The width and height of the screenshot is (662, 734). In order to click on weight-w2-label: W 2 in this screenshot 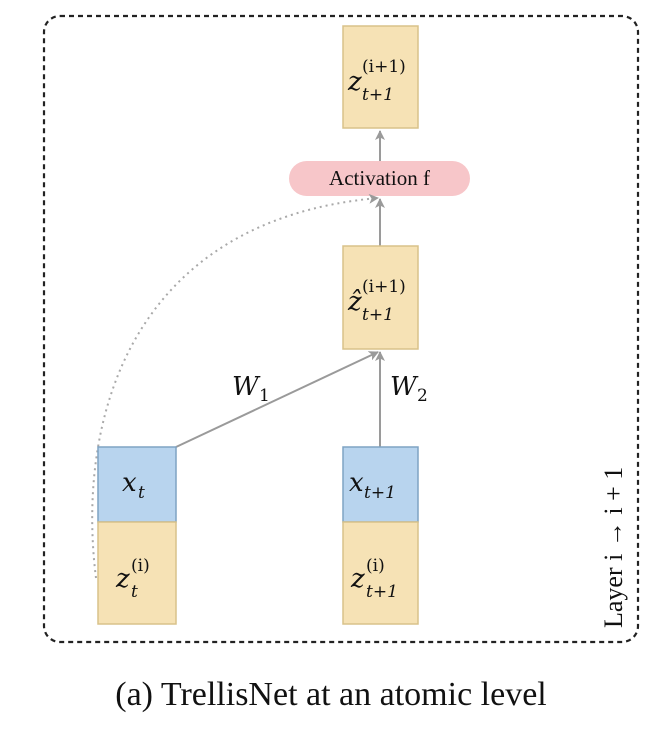, I will do `click(409, 389)`.